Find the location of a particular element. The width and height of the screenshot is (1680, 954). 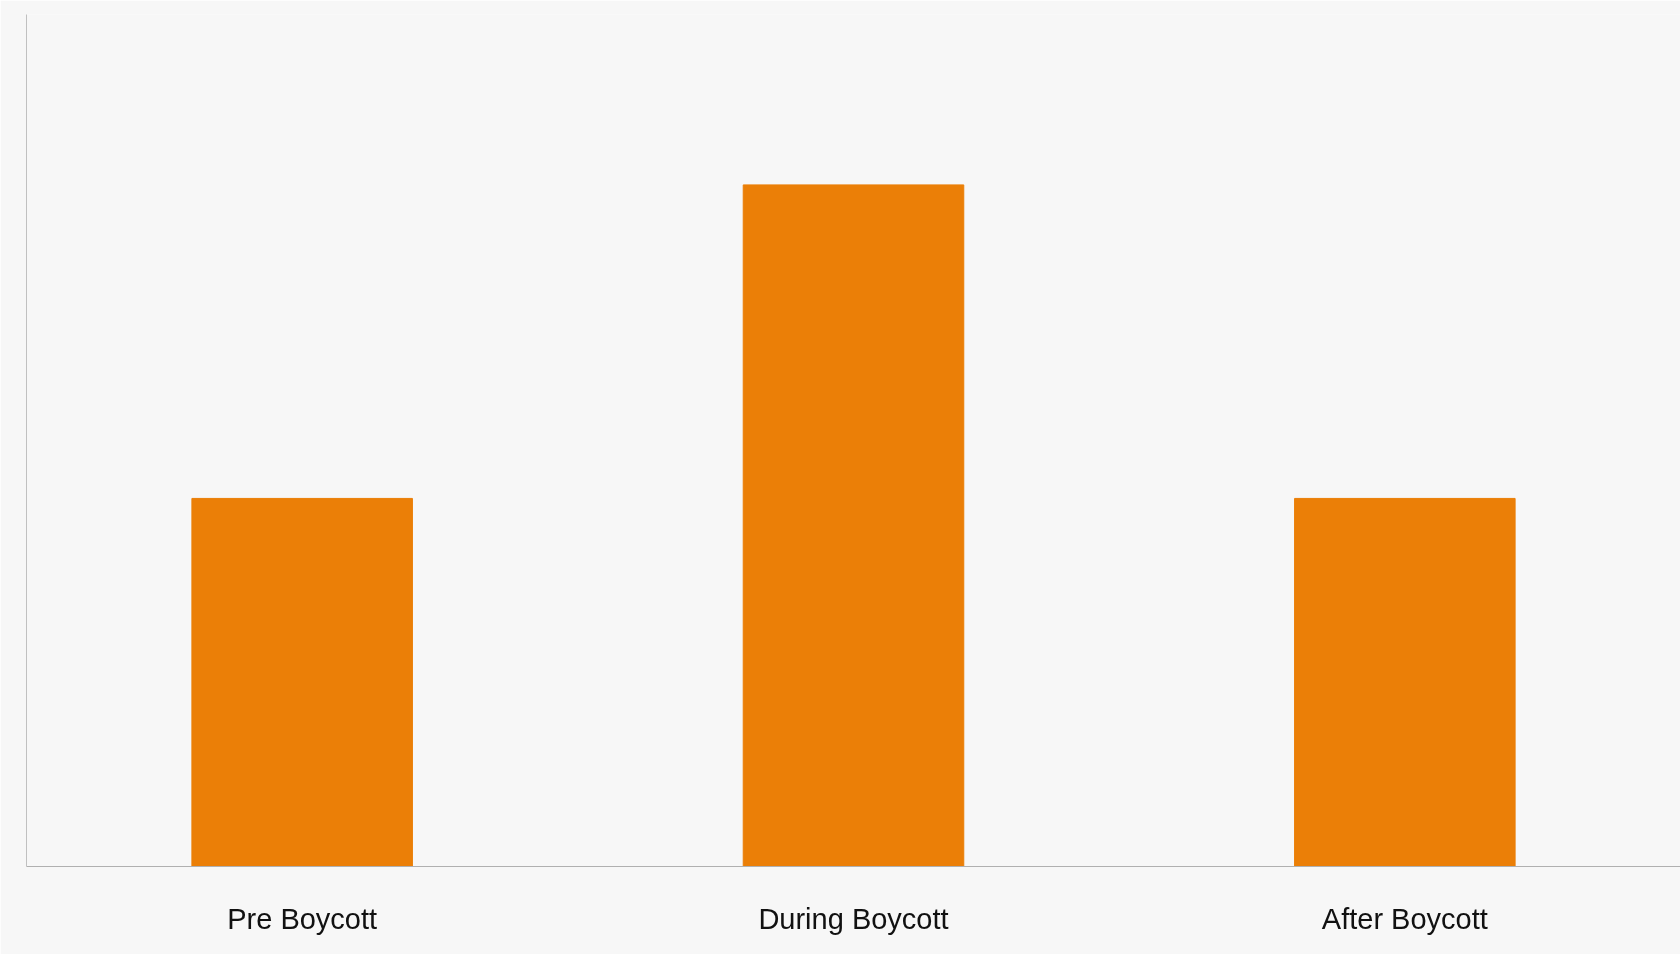

x-tick-label: After Boycott is located at coordinates (1404, 918).